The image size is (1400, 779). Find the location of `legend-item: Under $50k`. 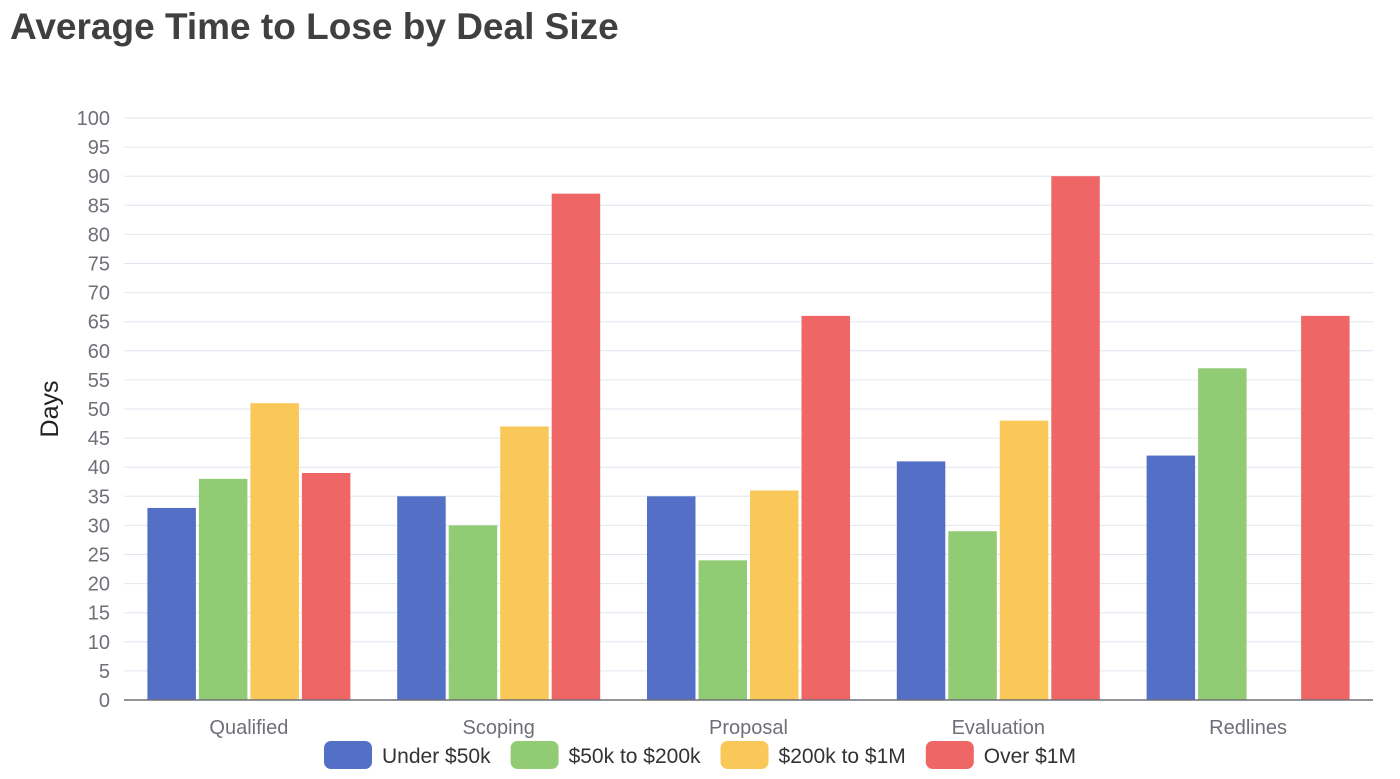

legend-item: Under $50k is located at coordinates (407, 755).